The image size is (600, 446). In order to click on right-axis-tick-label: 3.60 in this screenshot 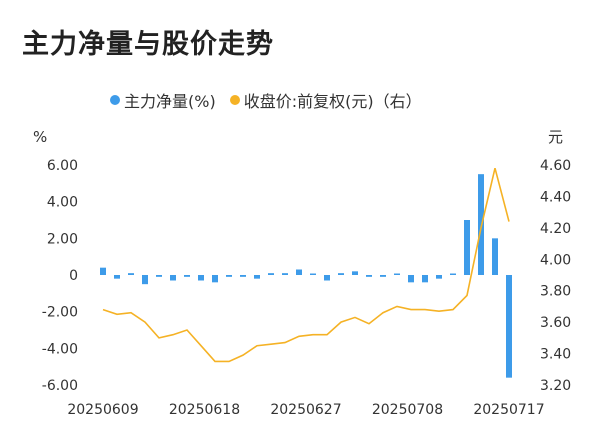, I will do `click(555, 323)`.